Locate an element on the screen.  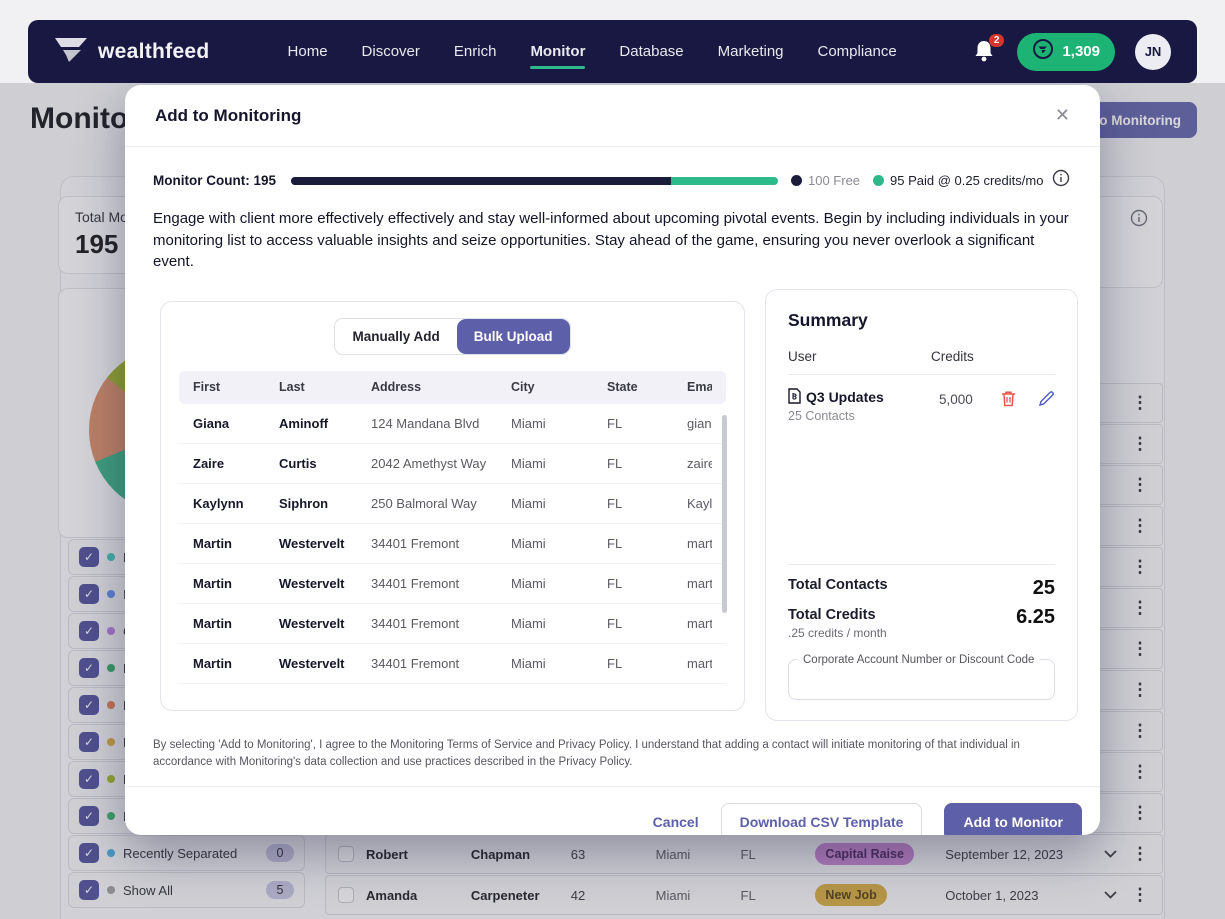
summary-panel: Summary User Credits Q3 Updates is located at coordinates (921, 504).